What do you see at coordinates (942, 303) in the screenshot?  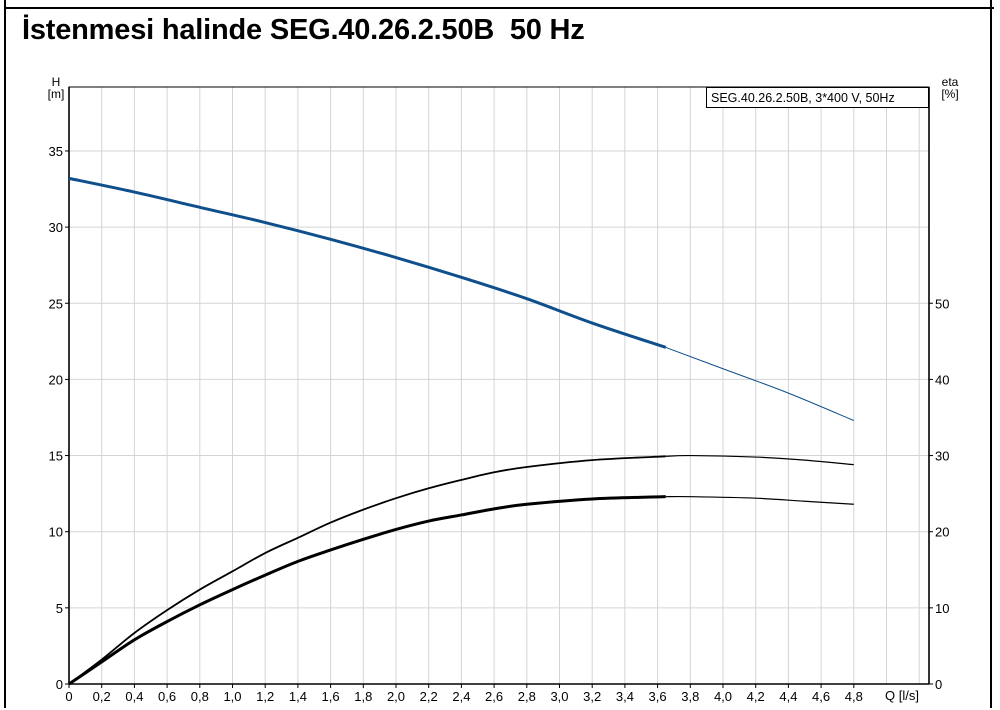 I see `y-right-tick-label: 50` at bounding box center [942, 303].